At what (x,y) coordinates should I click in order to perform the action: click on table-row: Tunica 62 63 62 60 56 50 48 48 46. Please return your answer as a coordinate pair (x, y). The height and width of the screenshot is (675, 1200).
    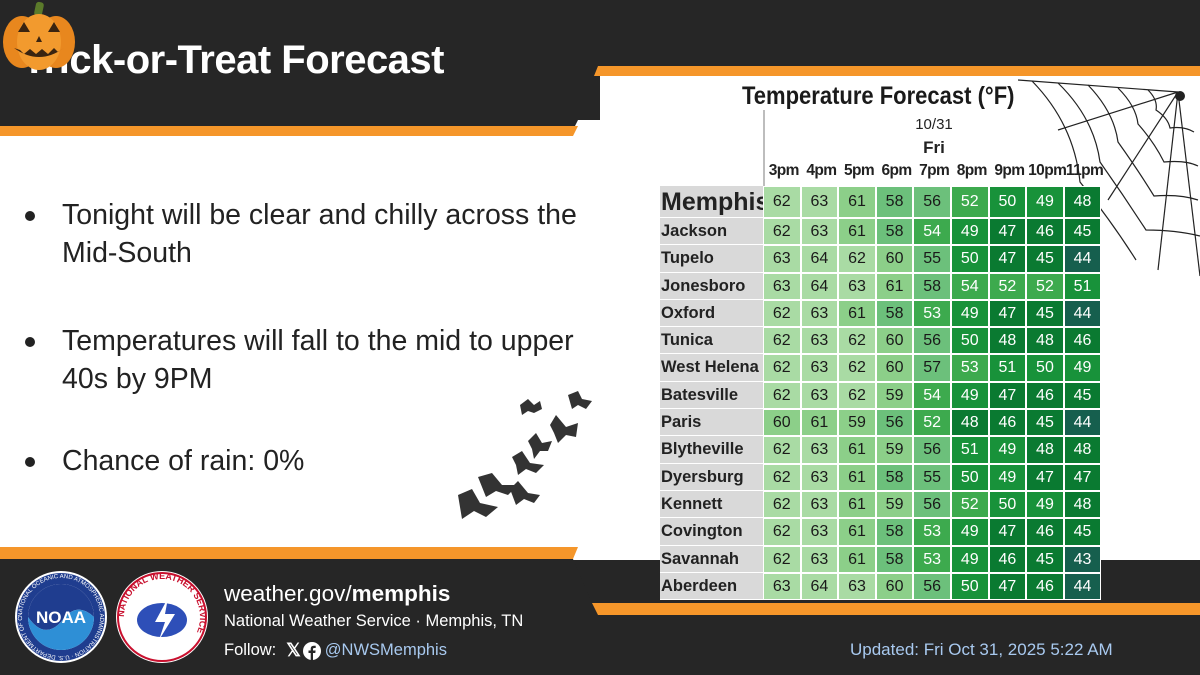
    Looking at the image, I should click on (881, 341).